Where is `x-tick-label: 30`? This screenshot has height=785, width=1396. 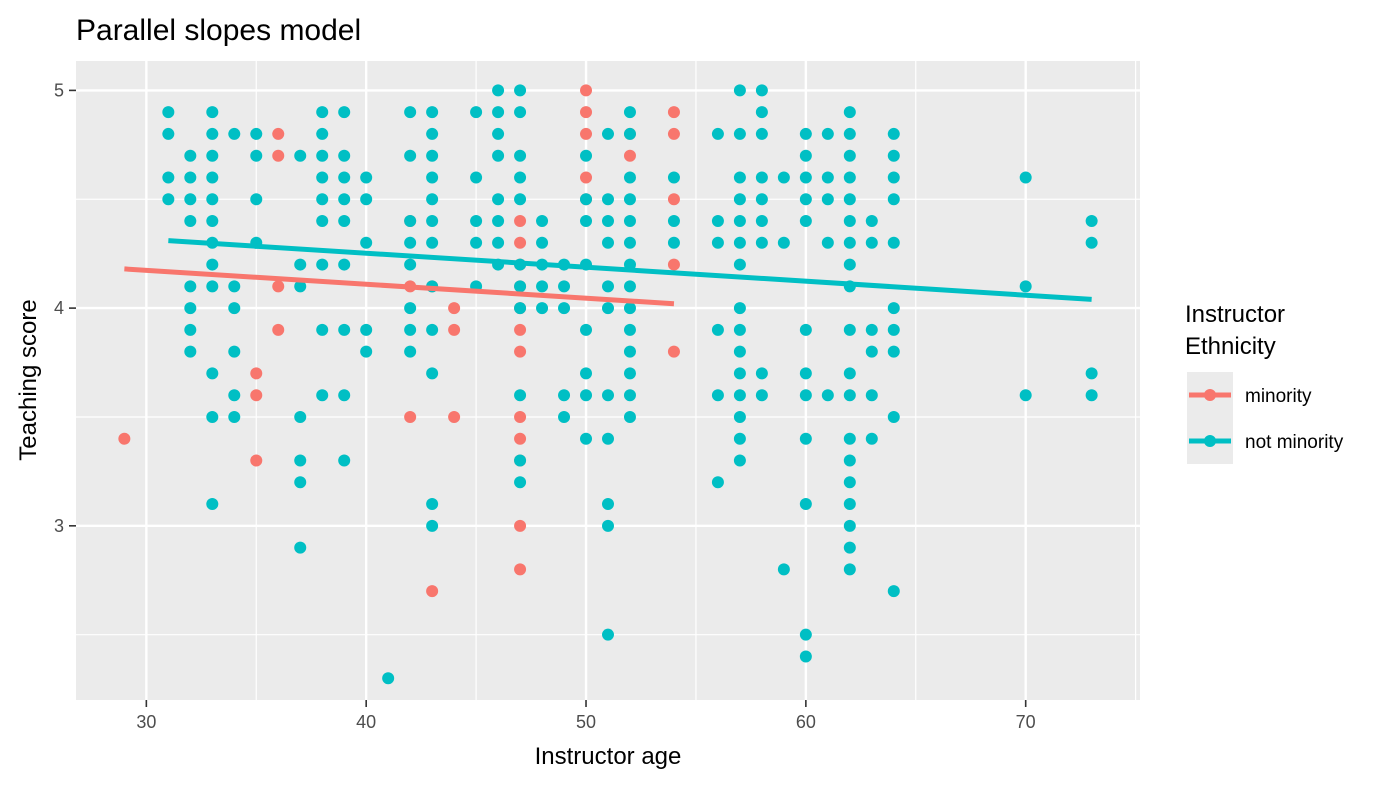
x-tick-label: 30 is located at coordinates (146, 722).